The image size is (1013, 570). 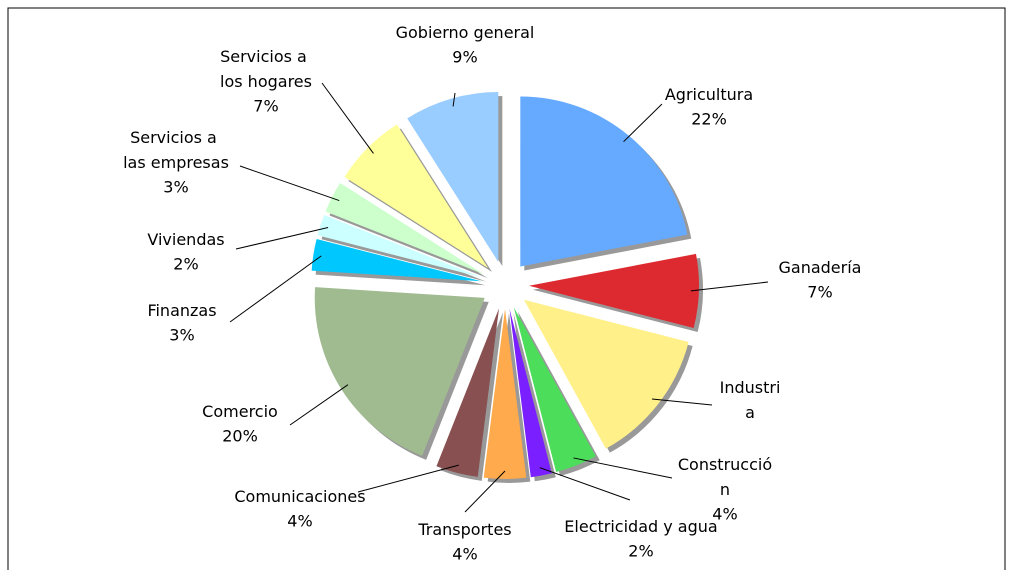 What do you see at coordinates (725, 477) in the screenshot?
I see `slice-label: Construcció n` at bounding box center [725, 477].